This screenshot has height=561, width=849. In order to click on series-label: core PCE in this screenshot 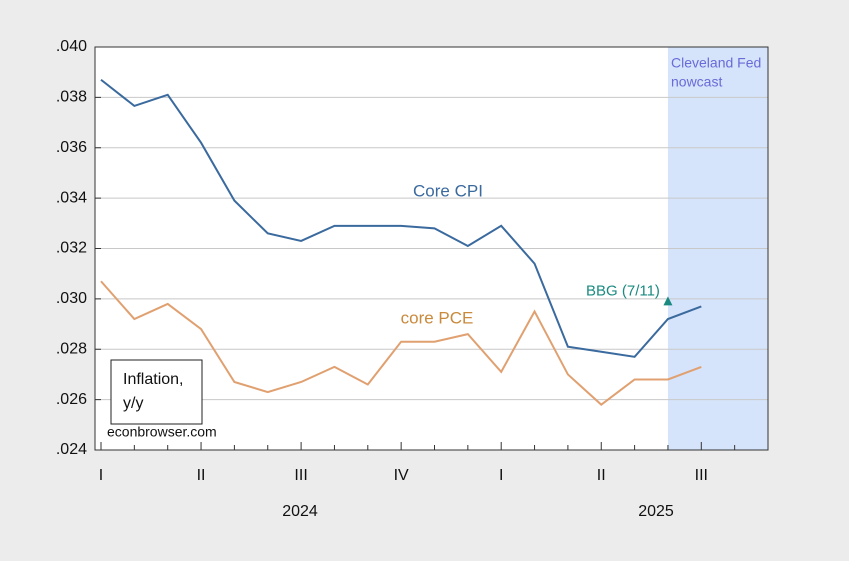, I will do `click(437, 317)`.